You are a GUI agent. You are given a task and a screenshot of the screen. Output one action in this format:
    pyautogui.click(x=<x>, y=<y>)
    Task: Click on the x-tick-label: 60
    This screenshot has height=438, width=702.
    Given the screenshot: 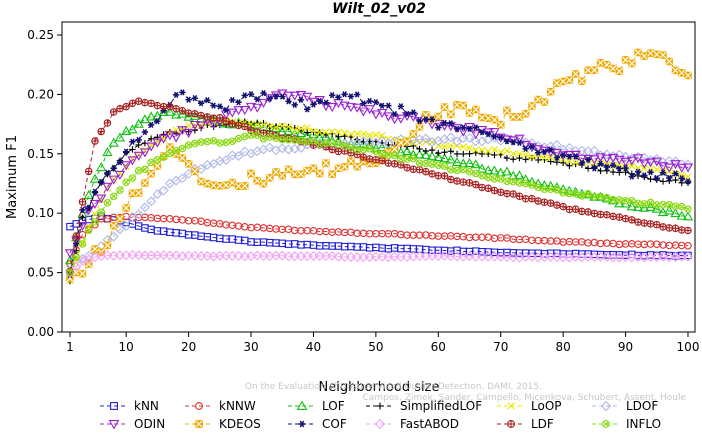 What is the action you would take?
    pyautogui.click(x=438, y=347)
    